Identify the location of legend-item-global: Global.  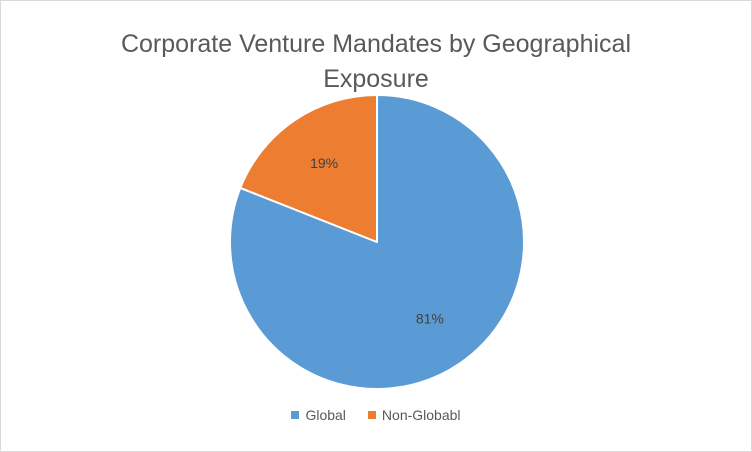
(318, 415).